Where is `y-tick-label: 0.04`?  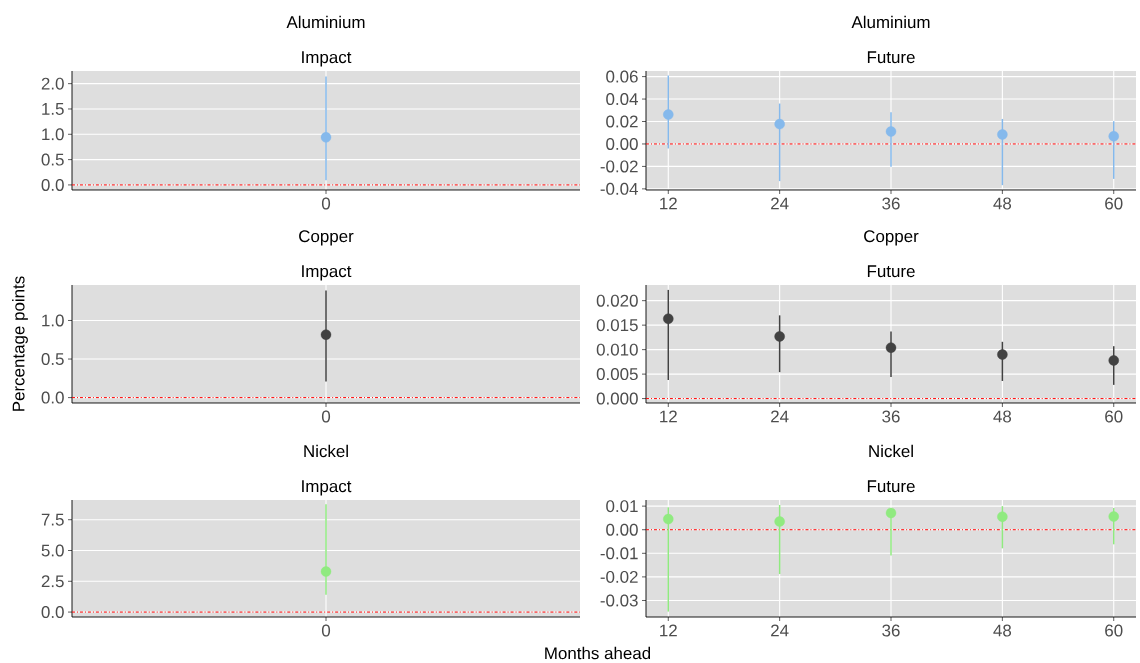
y-tick-label: 0.04 is located at coordinates (622, 99).